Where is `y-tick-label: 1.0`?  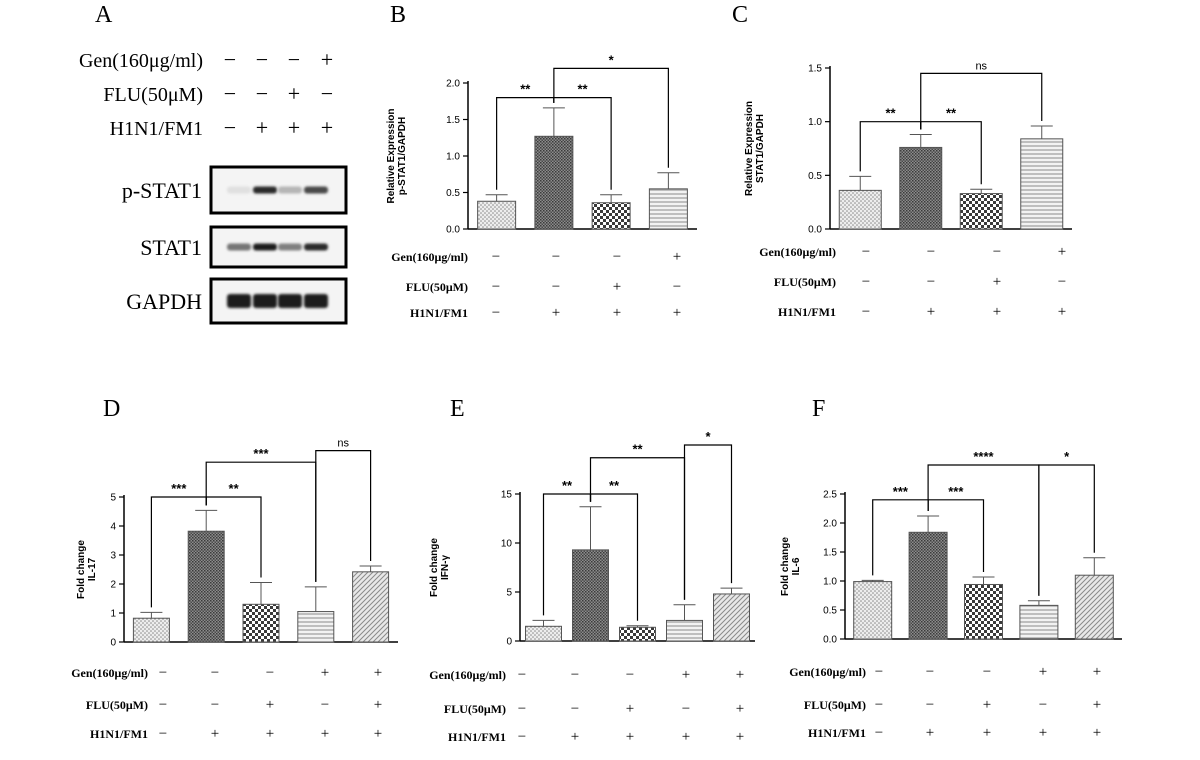
y-tick-label: 1.0 is located at coordinates (815, 122).